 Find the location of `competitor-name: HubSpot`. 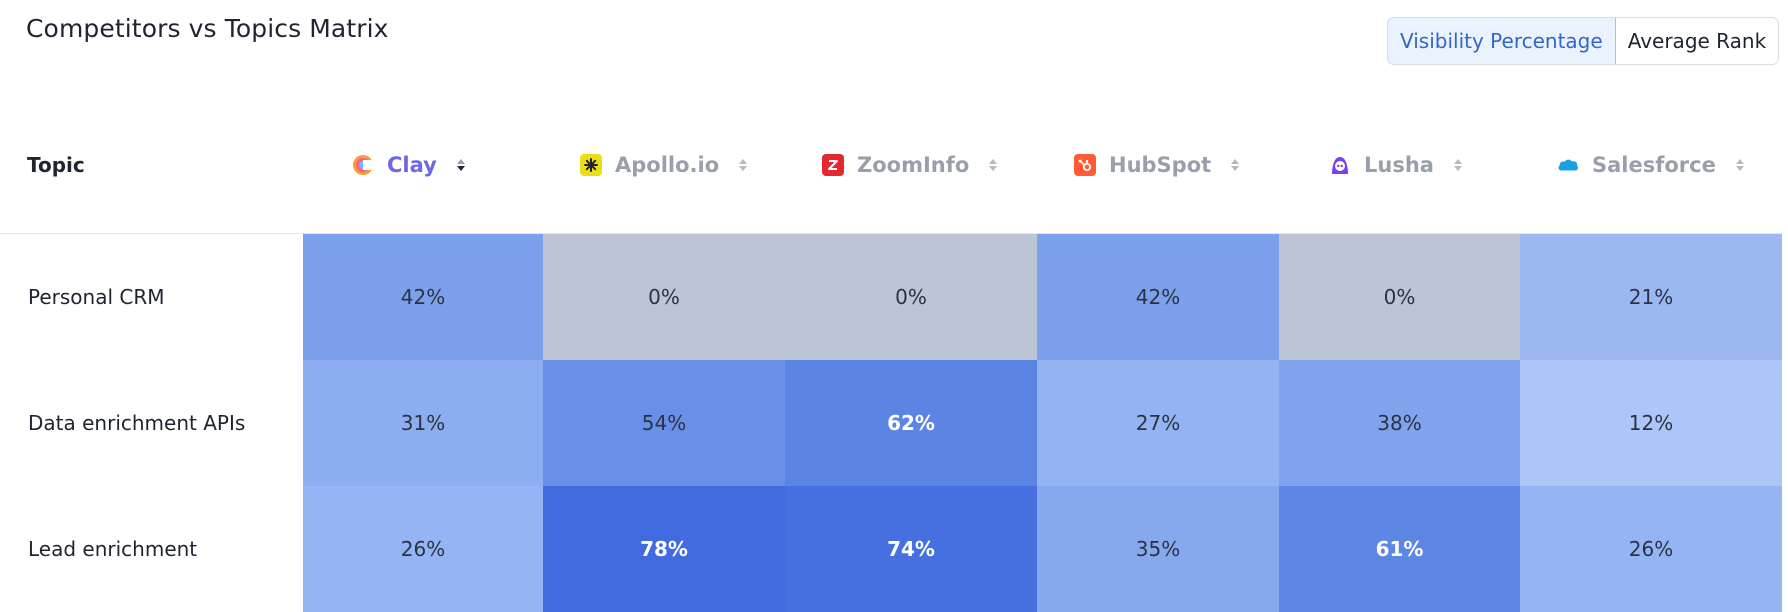

competitor-name: HubSpot is located at coordinates (1160, 165).